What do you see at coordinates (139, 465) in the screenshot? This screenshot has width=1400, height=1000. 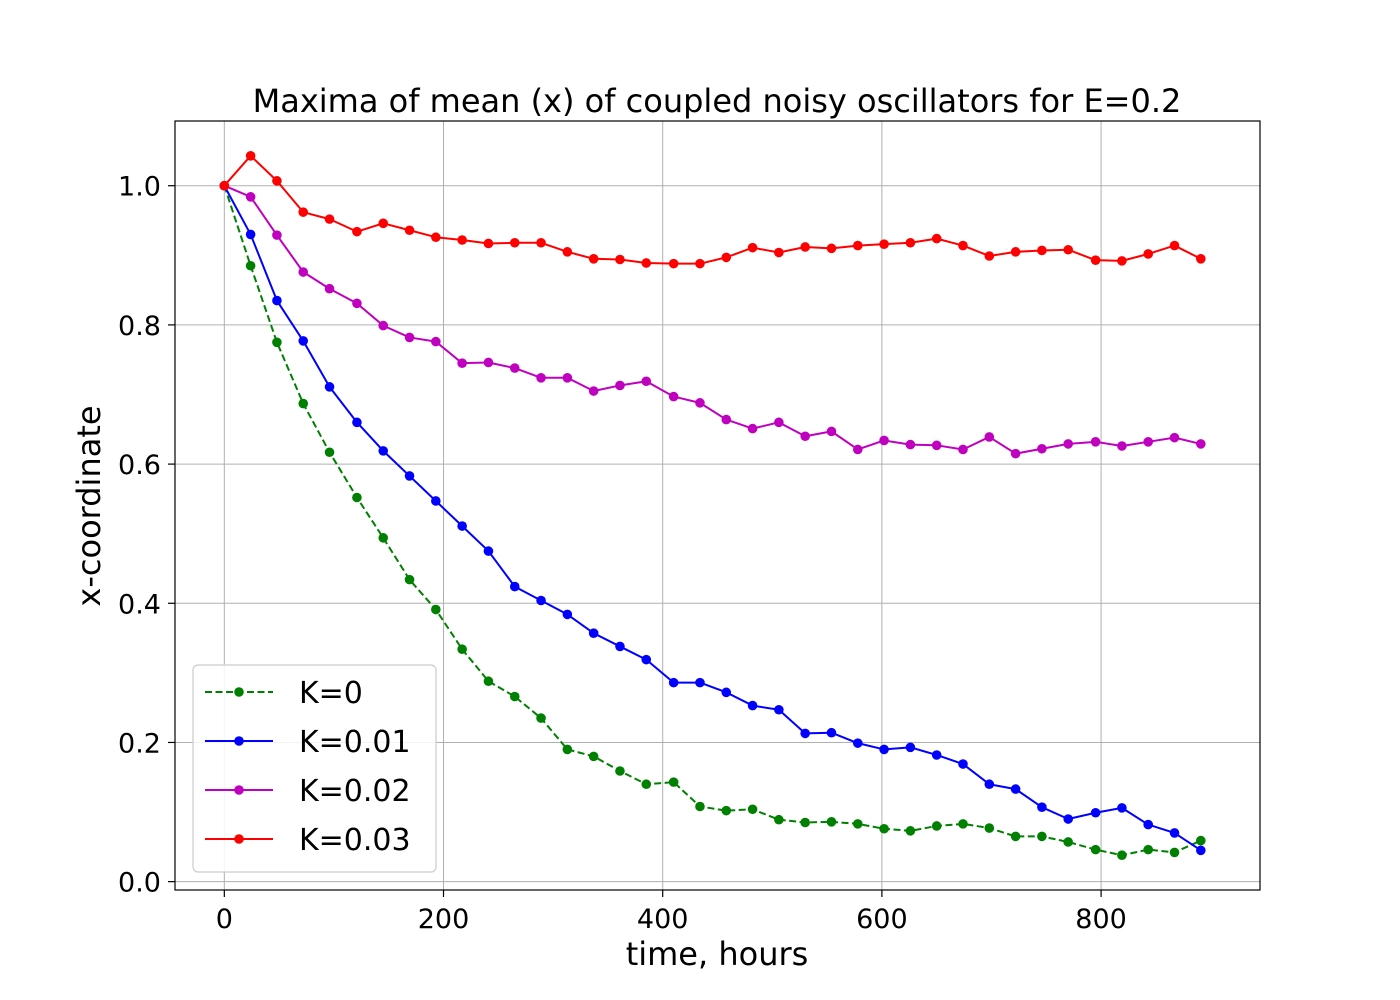 I see `y-tick-label: 0.6` at bounding box center [139, 465].